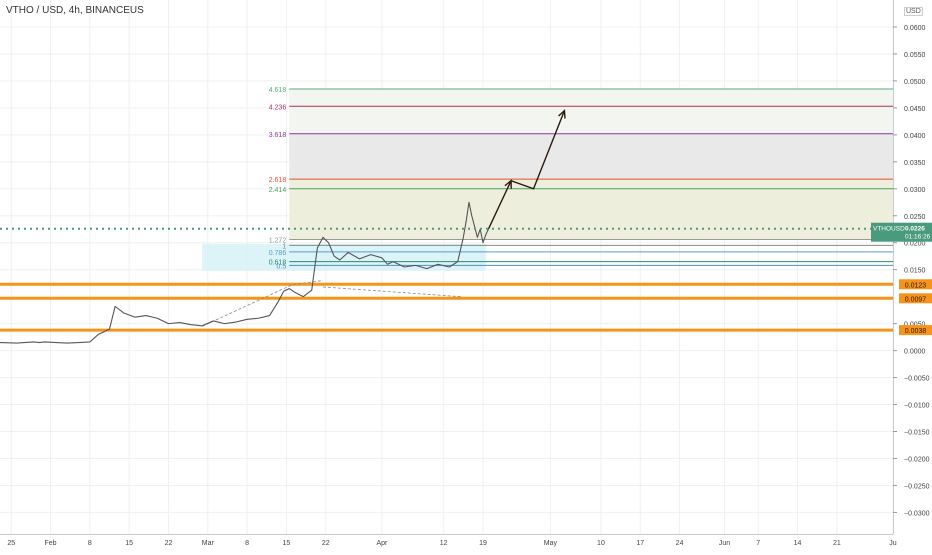 This screenshot has width=932, height=555. I want to click on time-axis-label: May, so click(551, 543).